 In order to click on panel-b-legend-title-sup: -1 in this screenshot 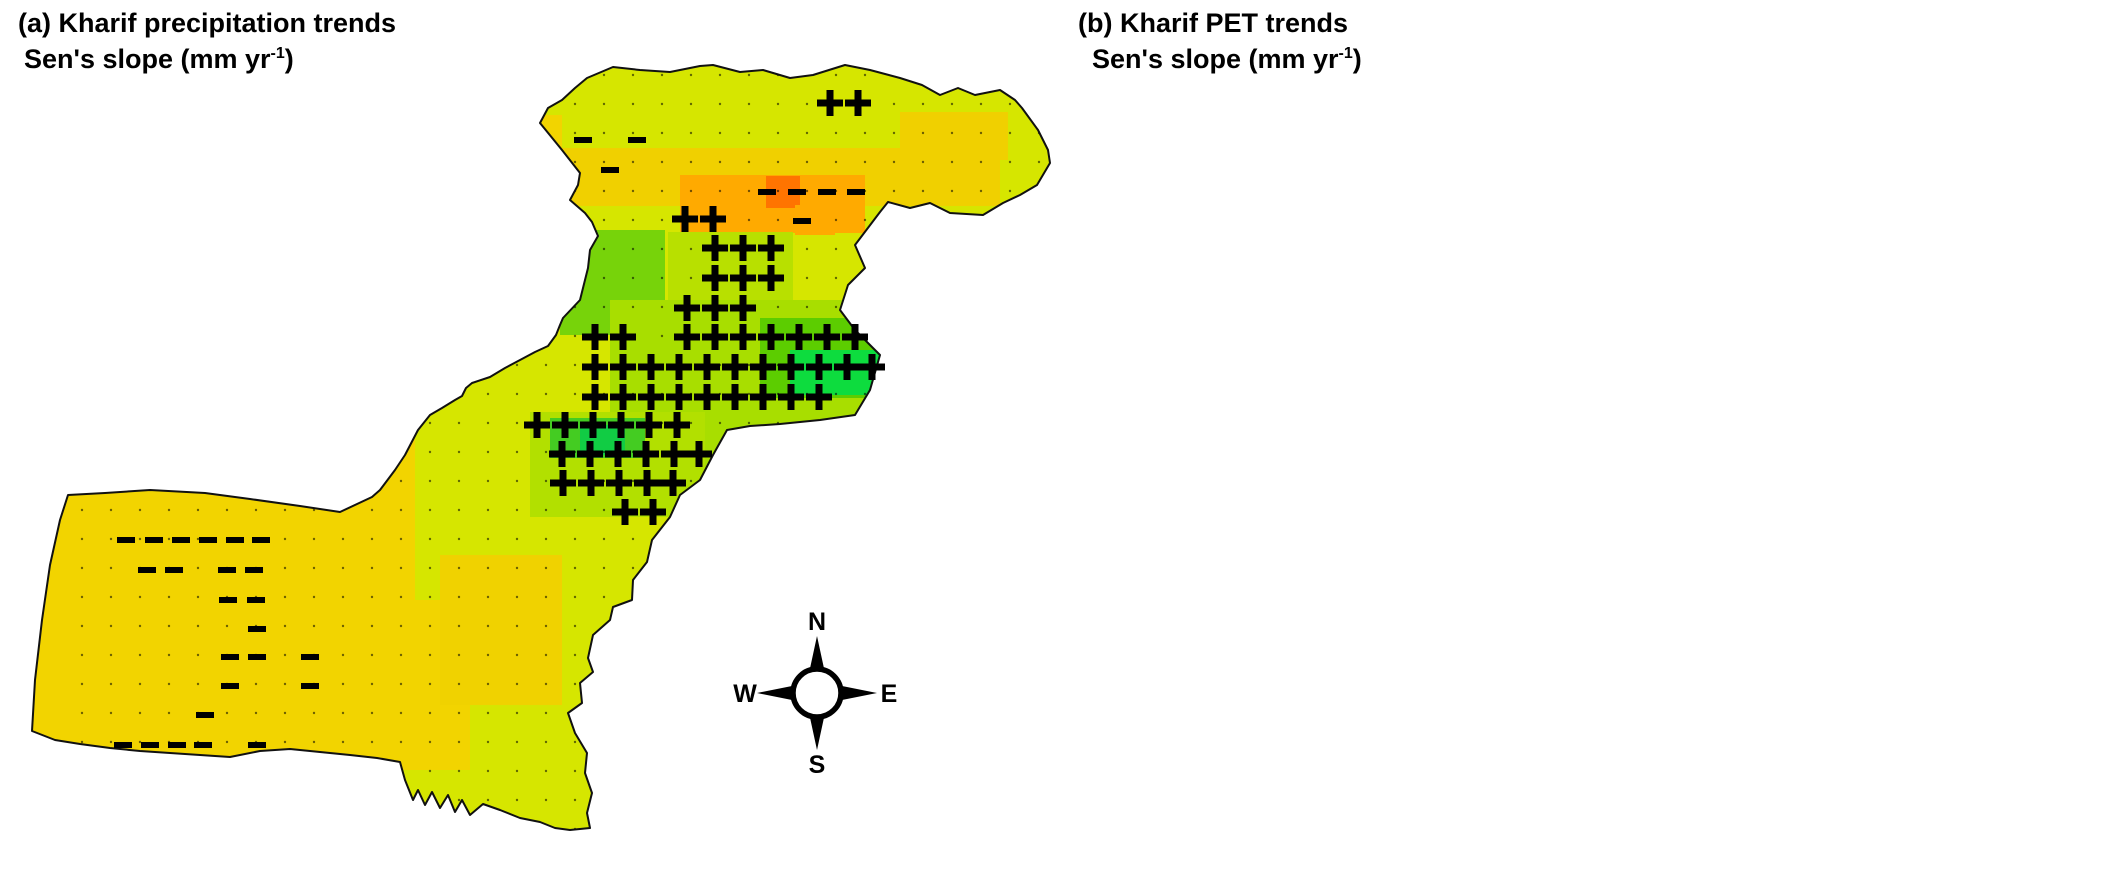, I will do `click(1345, 53)`.